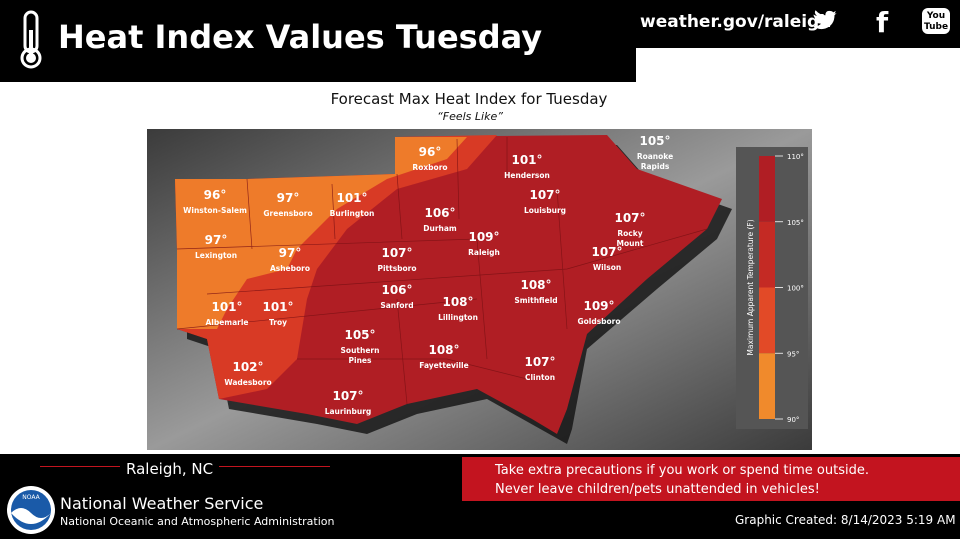 Image resolution: width=960 pixels, height=539 pixels. Describe the element at coordinates (540, 377) in the screenshot. I see `city-name: Clinton` at that location.